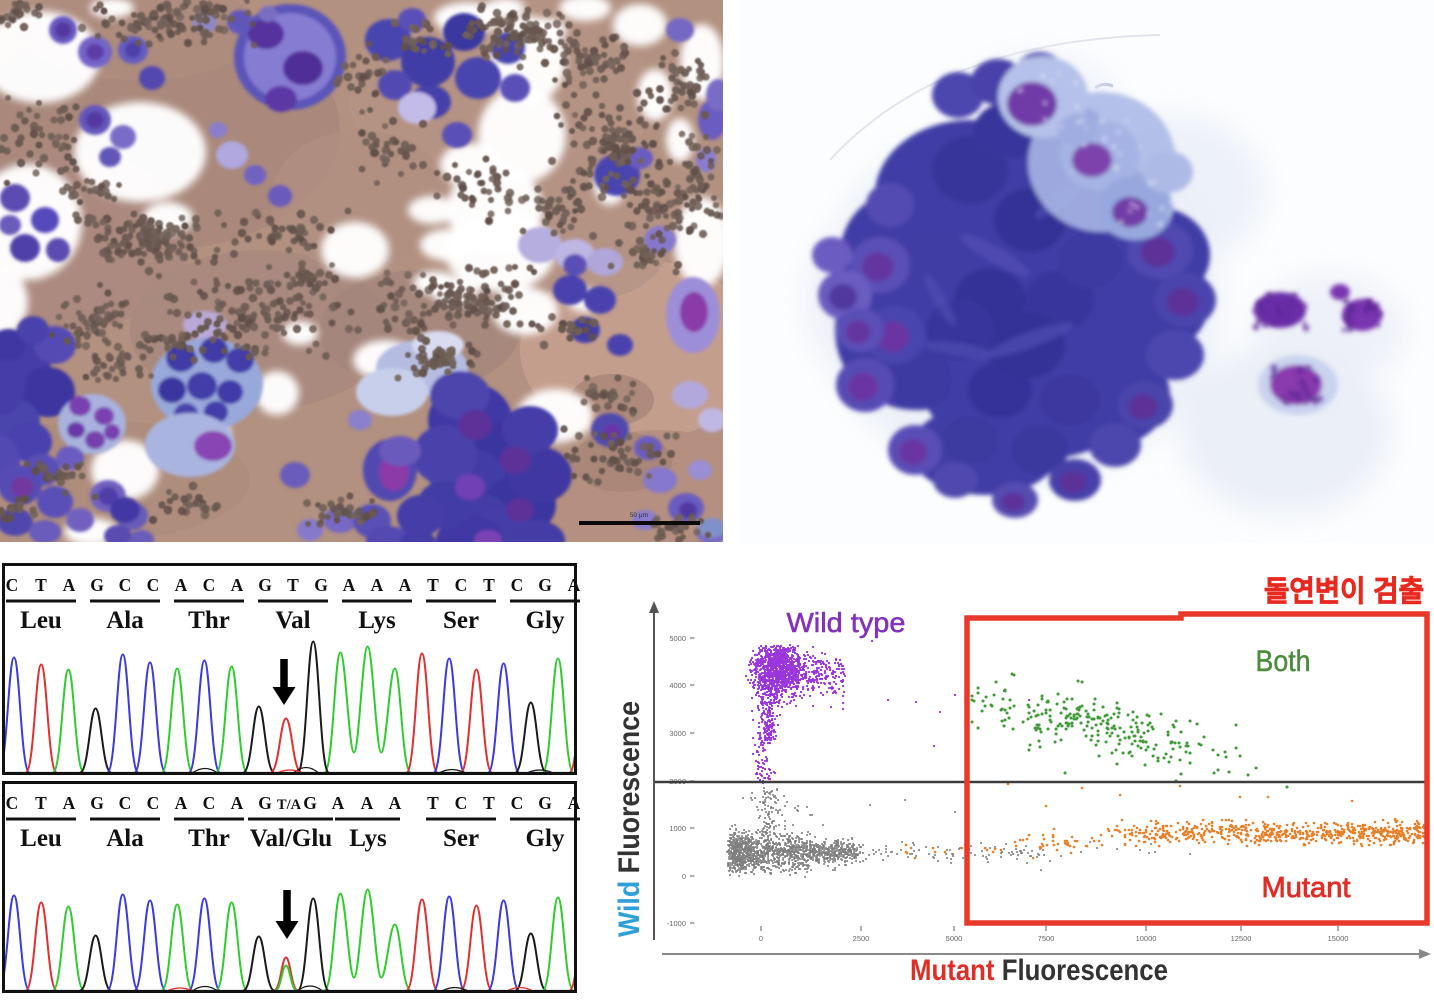  Describe the element at coordinates (289, 805) in the screenshot. I see `svg-text: T/A` at that location.